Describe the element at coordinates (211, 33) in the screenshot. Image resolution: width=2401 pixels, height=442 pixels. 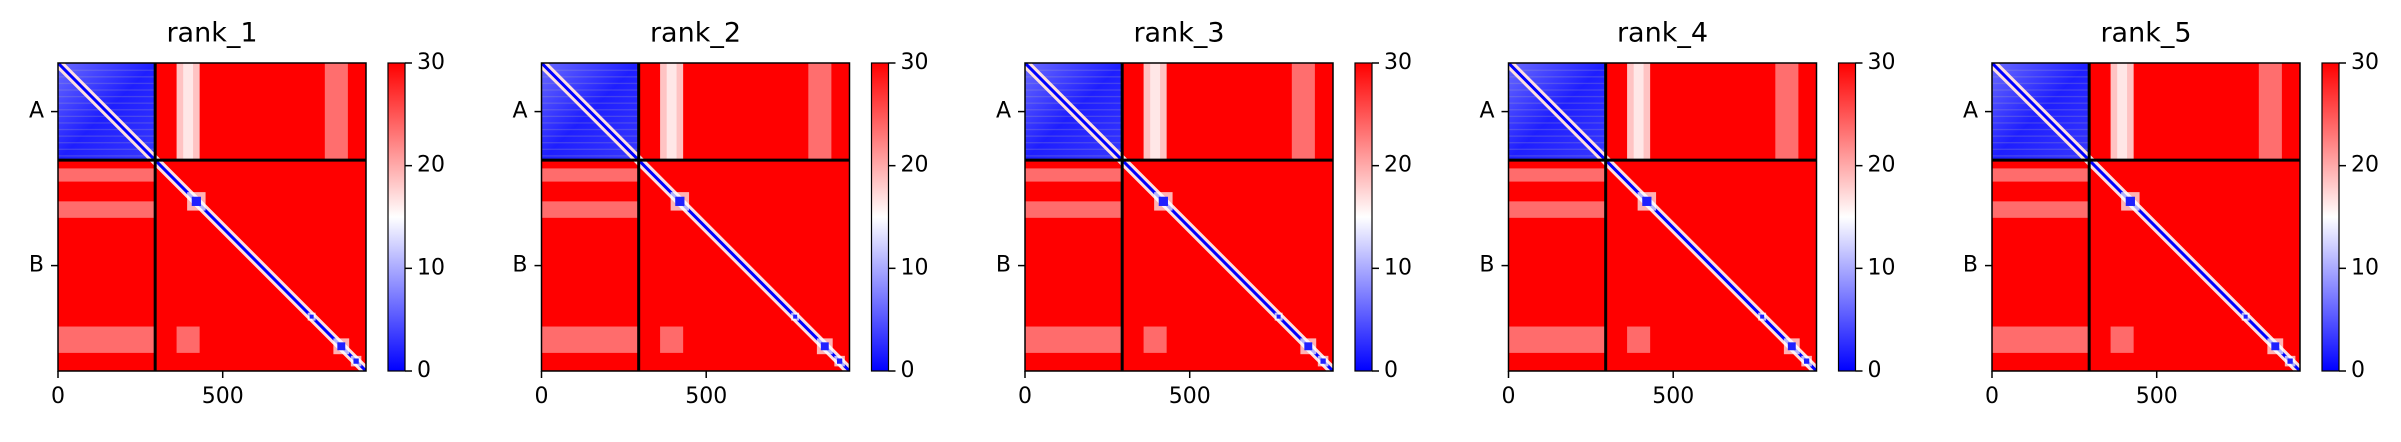
I see `chart-title: rank_1` at that location.